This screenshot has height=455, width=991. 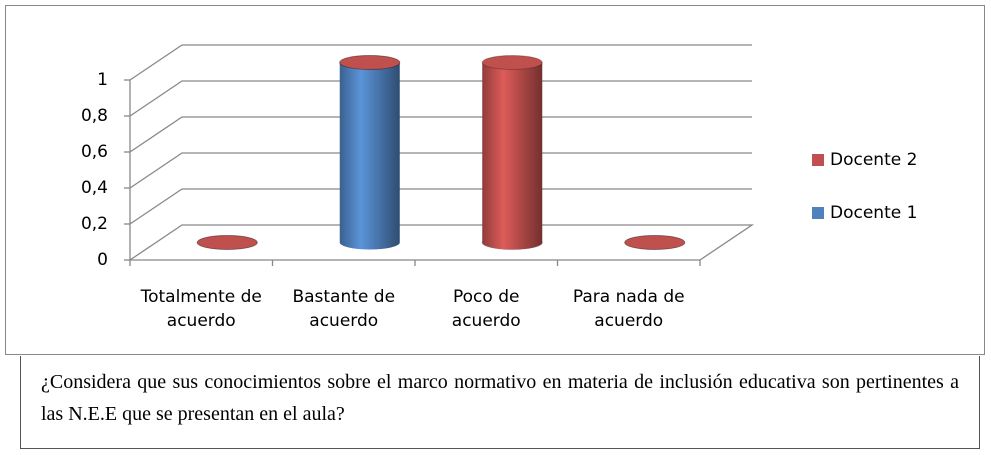 What do you see at coordinates (344, 309) in the screenshot?
I see `x-tick-label: Bastante de acuerdo` at bounding box center [344, 309].